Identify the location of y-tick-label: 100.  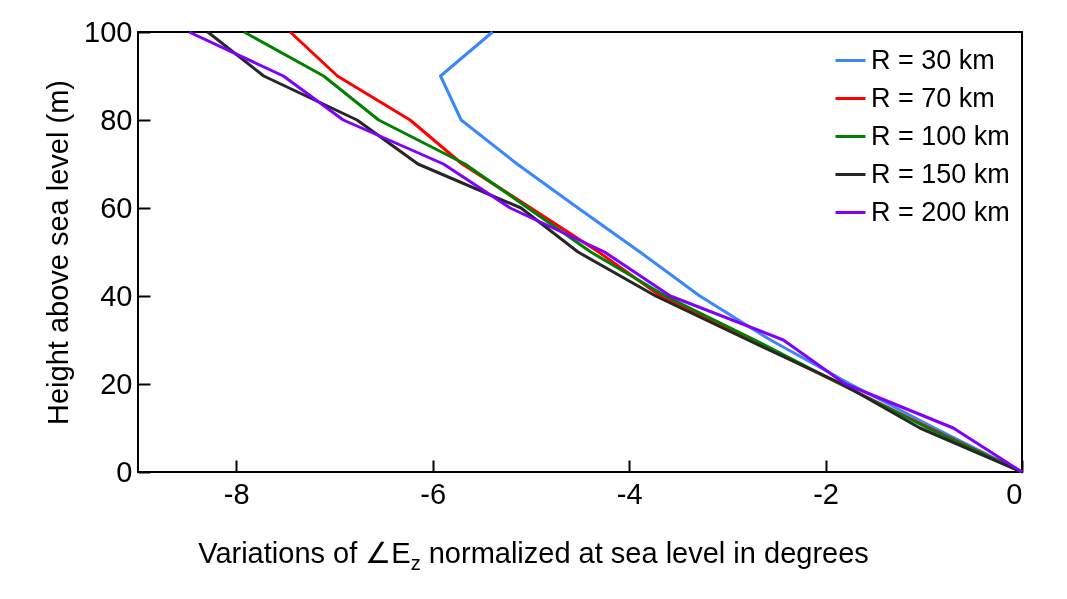
(108, 31).